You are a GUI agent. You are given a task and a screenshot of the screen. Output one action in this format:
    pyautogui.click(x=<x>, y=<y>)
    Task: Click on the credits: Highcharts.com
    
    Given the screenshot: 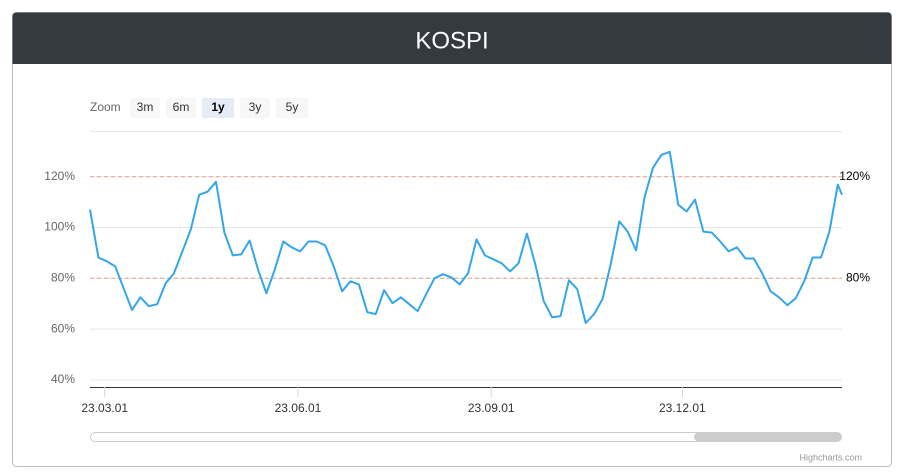 What is the action you would take?
    pyautogui.click(x=830, y=457)
    